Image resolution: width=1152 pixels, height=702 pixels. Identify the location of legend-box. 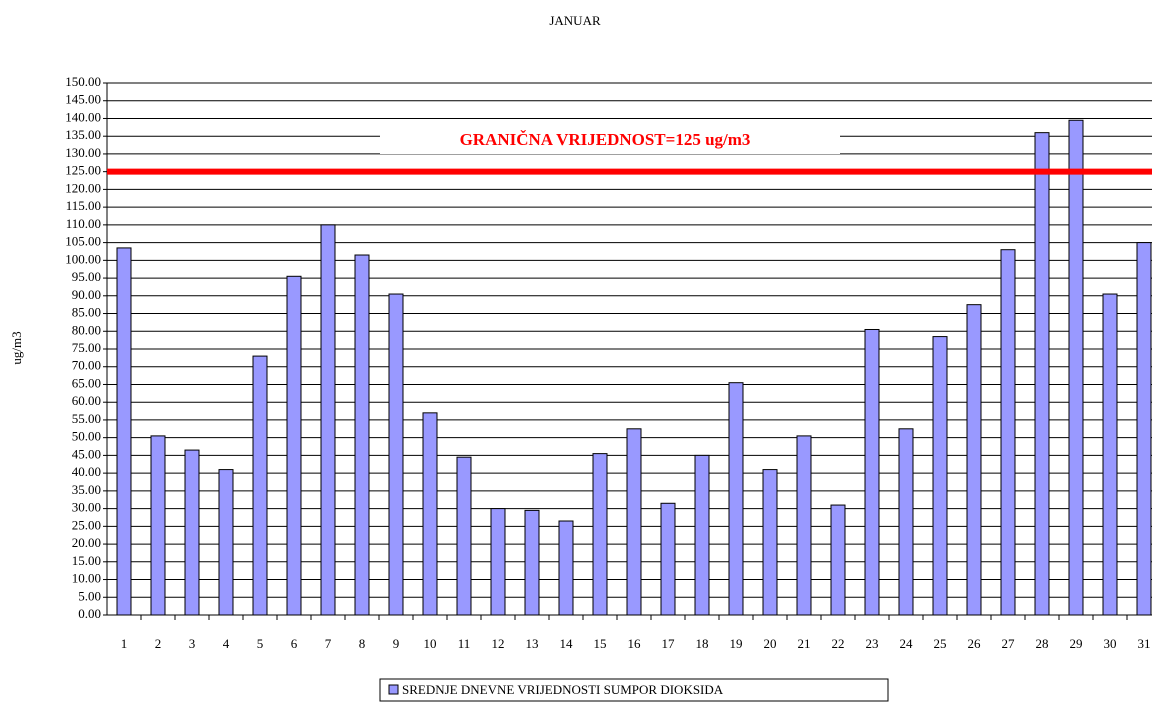
(634, 690).